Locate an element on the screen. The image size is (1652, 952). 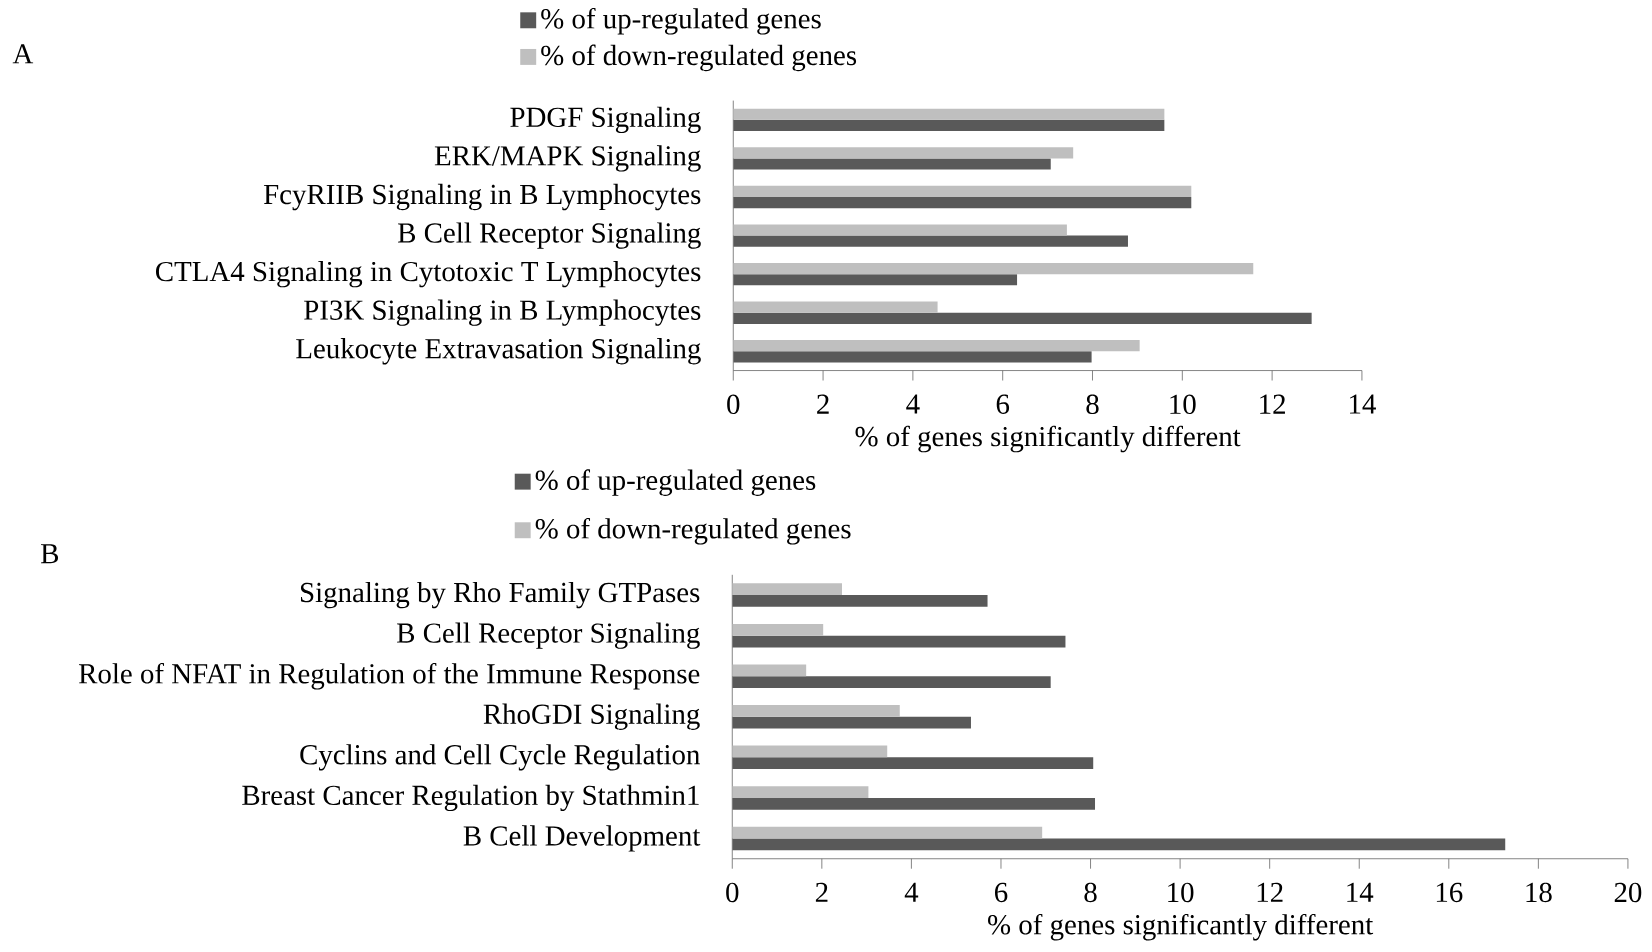
x-tick-label: 16 is located at coordinates (1449, 892).